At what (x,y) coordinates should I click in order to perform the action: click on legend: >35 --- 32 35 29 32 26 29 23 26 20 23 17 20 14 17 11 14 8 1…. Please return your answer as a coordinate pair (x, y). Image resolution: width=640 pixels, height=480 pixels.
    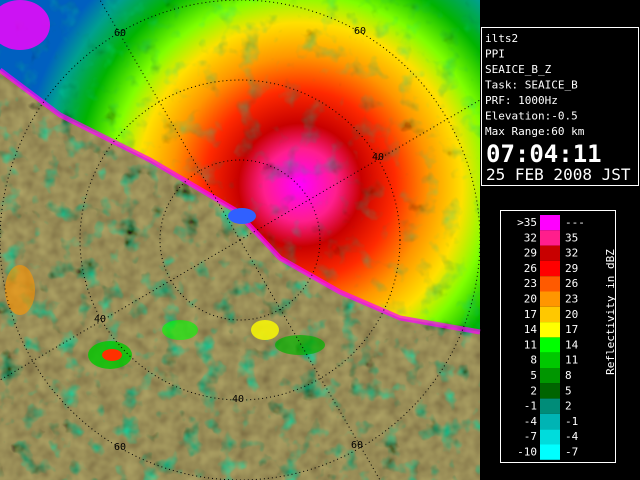
    Looking at the image, I should click on (551, 337).